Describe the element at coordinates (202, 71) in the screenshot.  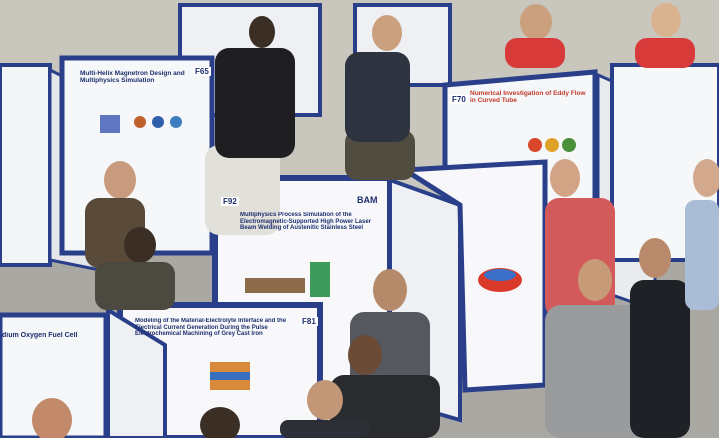
I see `poster-id: F65` at that location.